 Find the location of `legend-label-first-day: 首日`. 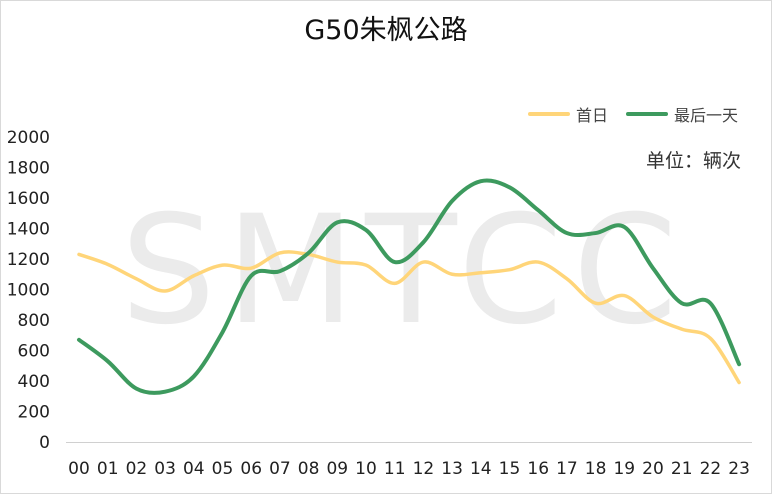

legend-label-first-day: 首日 is located at coordinates (592, 115).